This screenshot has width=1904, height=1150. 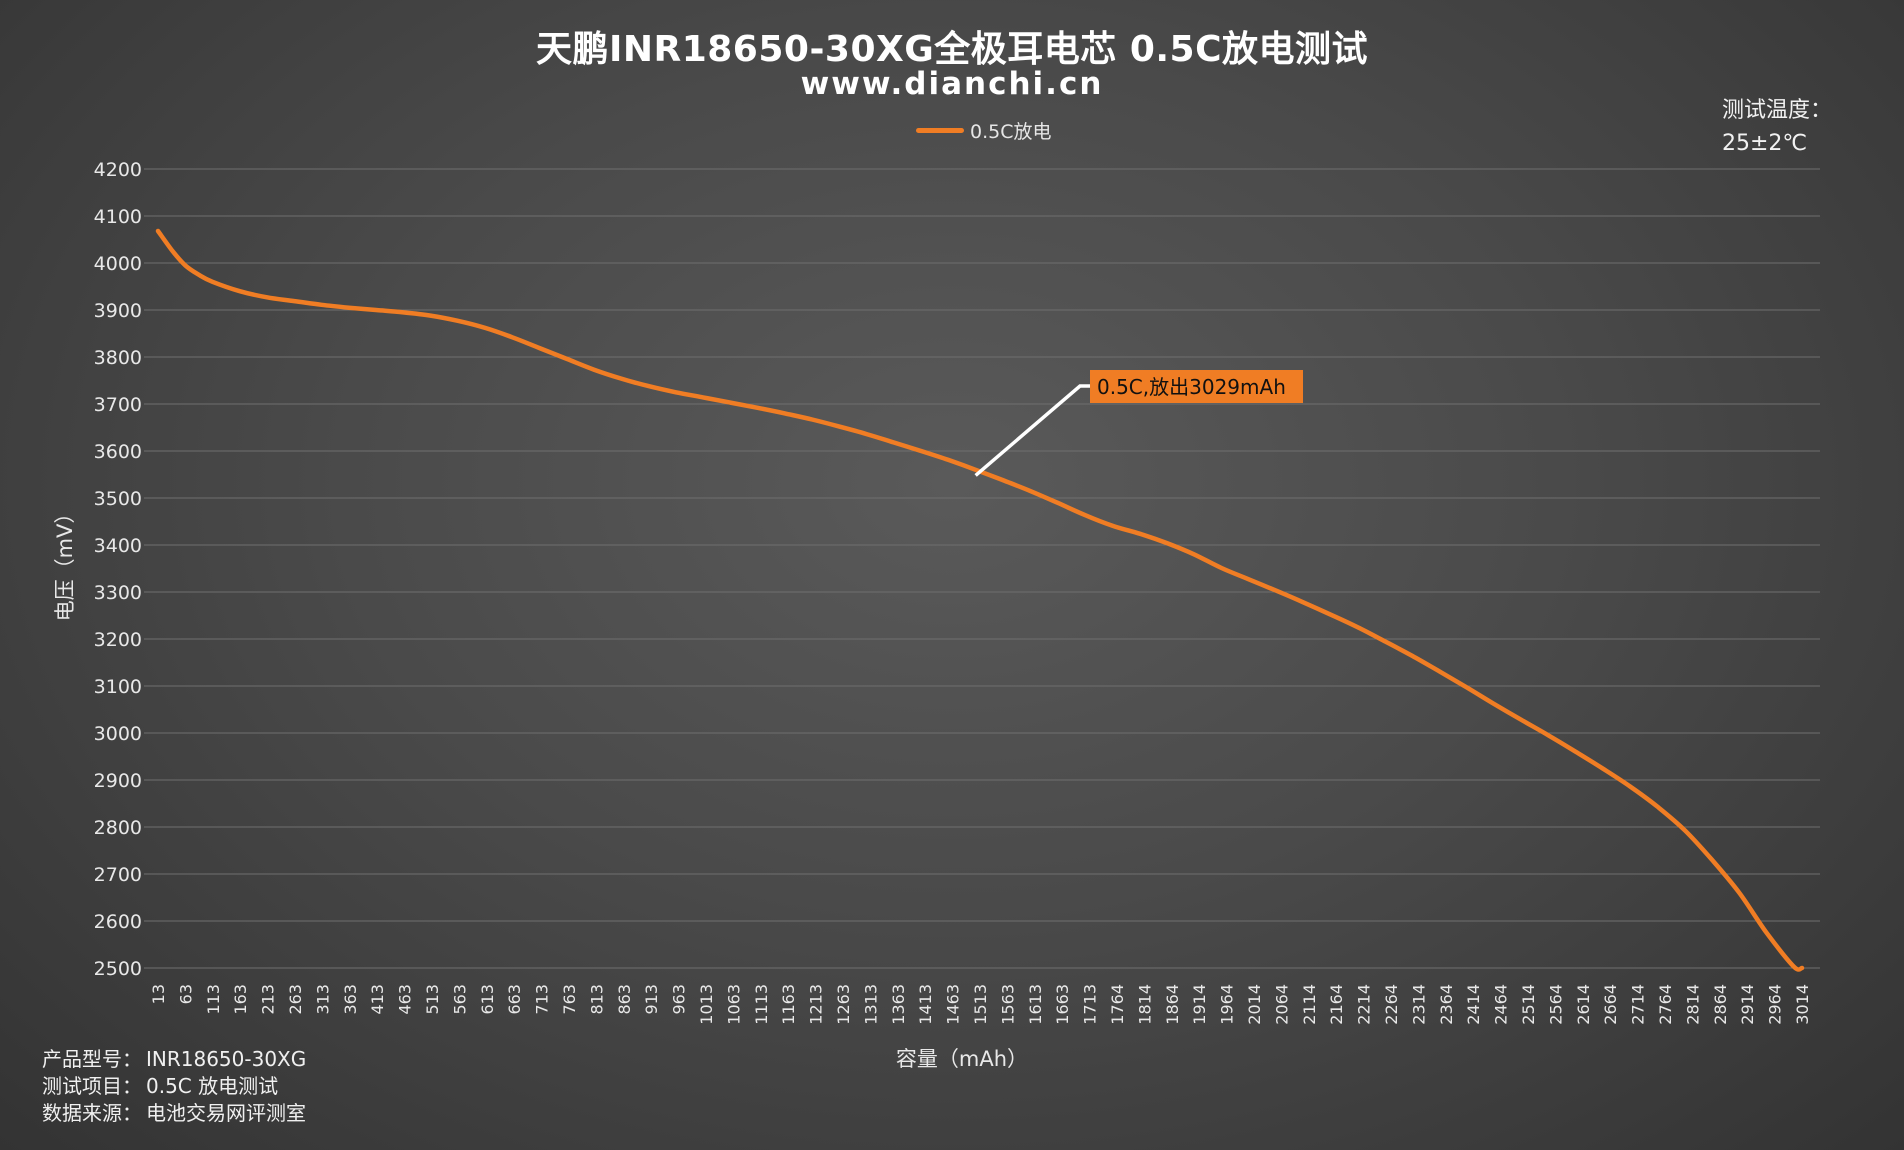 I want to click on x-tick-label: 563, so click(x=459, y=999).